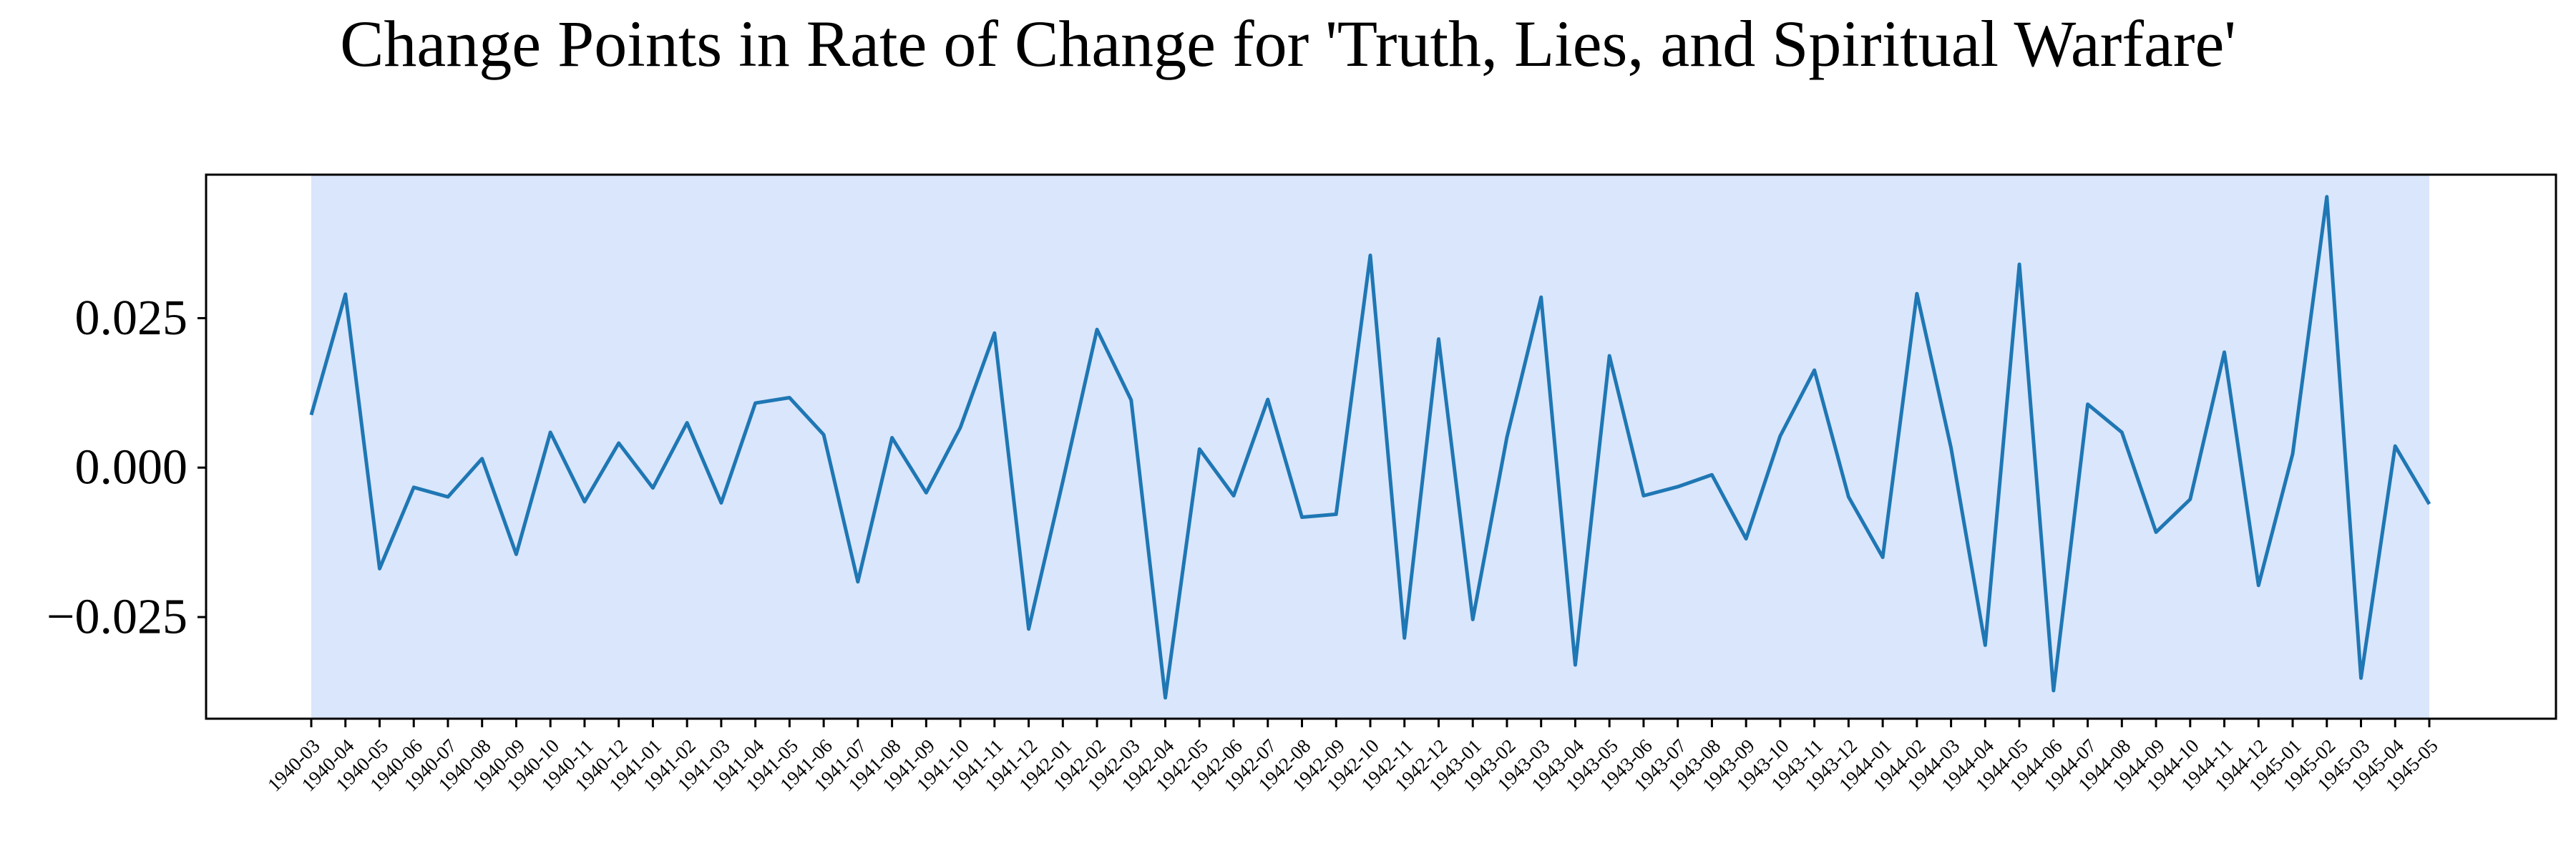 This screenshot has width=2576, height=859. Describe the element at coordinates (117, 617) in the screenshot. I see `y-tick-label: −0.025` at that location.